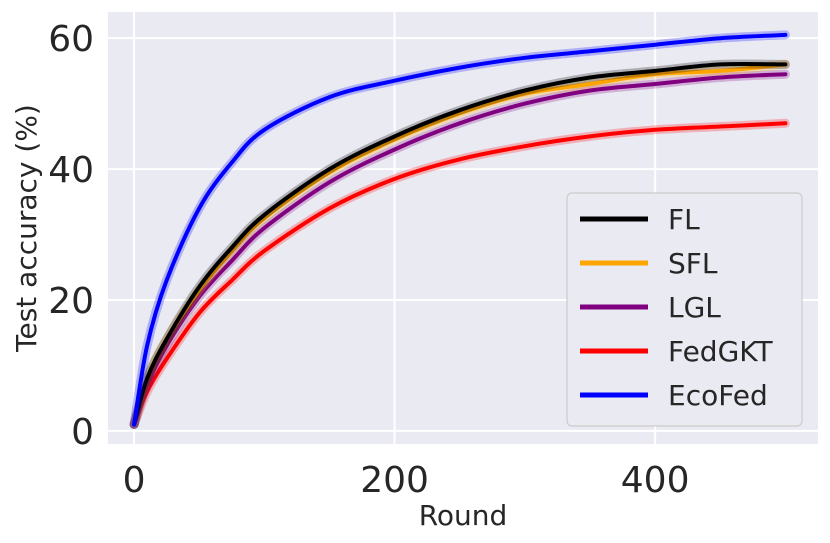  I want to click on y-tick-label: 40, so click(71, 170).